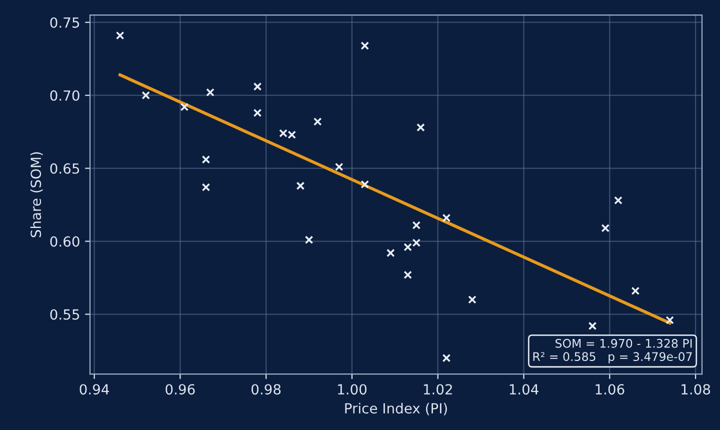  Describe the element at coordinates (438, 389) in the screenshot. I see `x-tick-label: 1.02` at that location.